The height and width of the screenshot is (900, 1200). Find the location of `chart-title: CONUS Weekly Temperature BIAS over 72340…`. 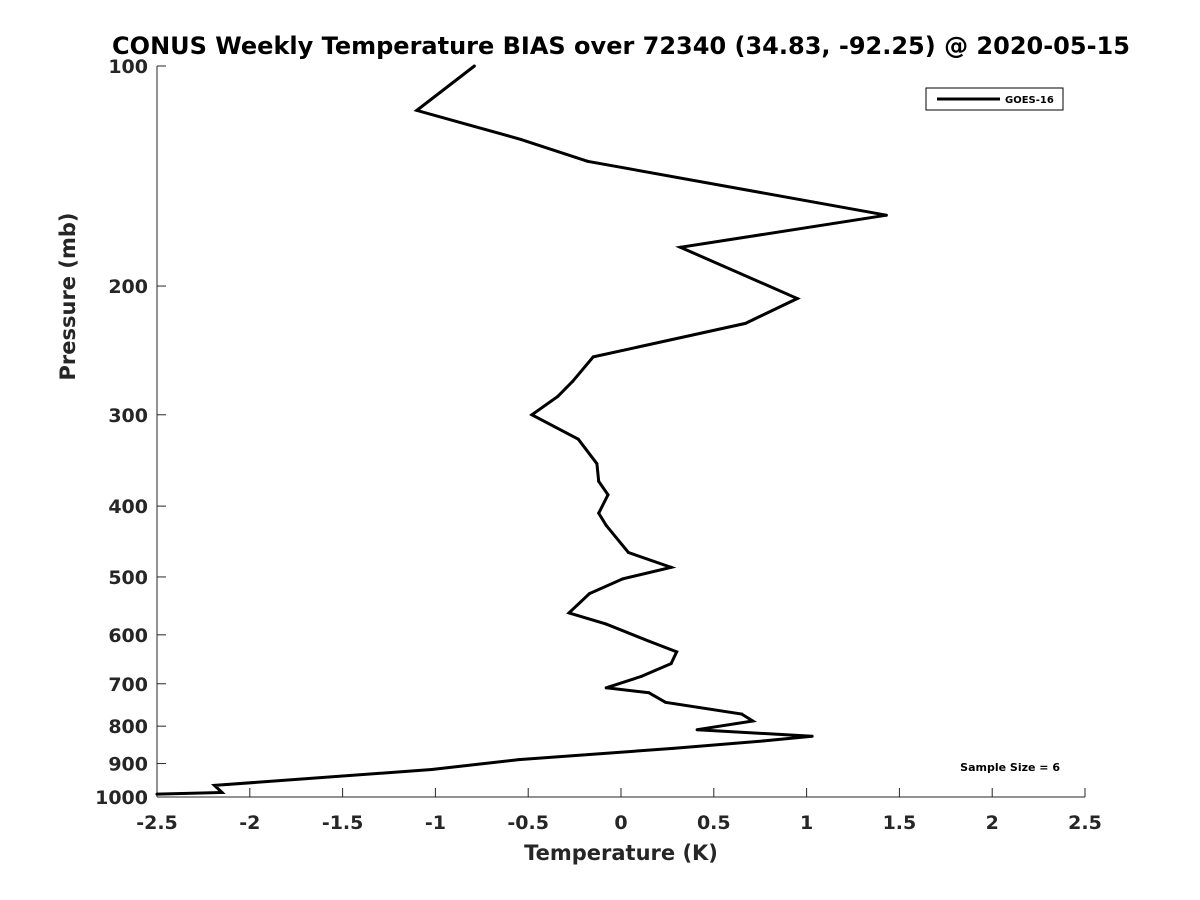

chart-title: CONUS Weekly Temperature BIAS over 72340… is located at coordinates (621, 46).